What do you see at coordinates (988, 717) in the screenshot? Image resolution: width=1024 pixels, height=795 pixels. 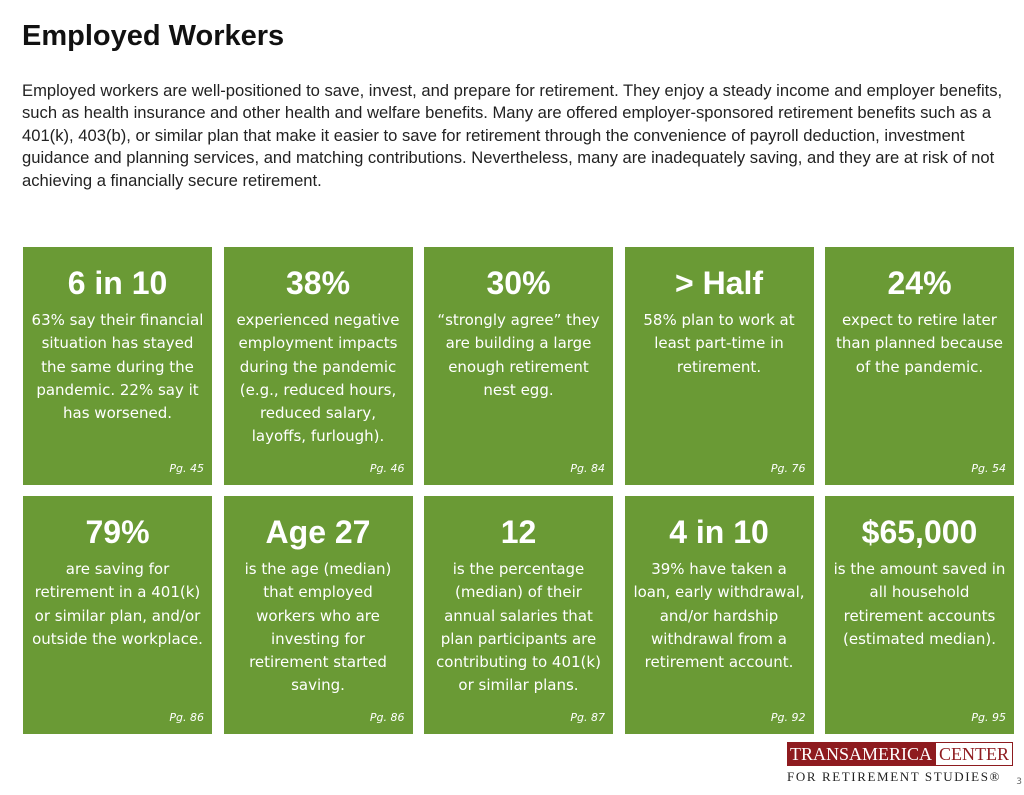 I see `page-ref: Pg. 95` at bounding box center [988, 717].